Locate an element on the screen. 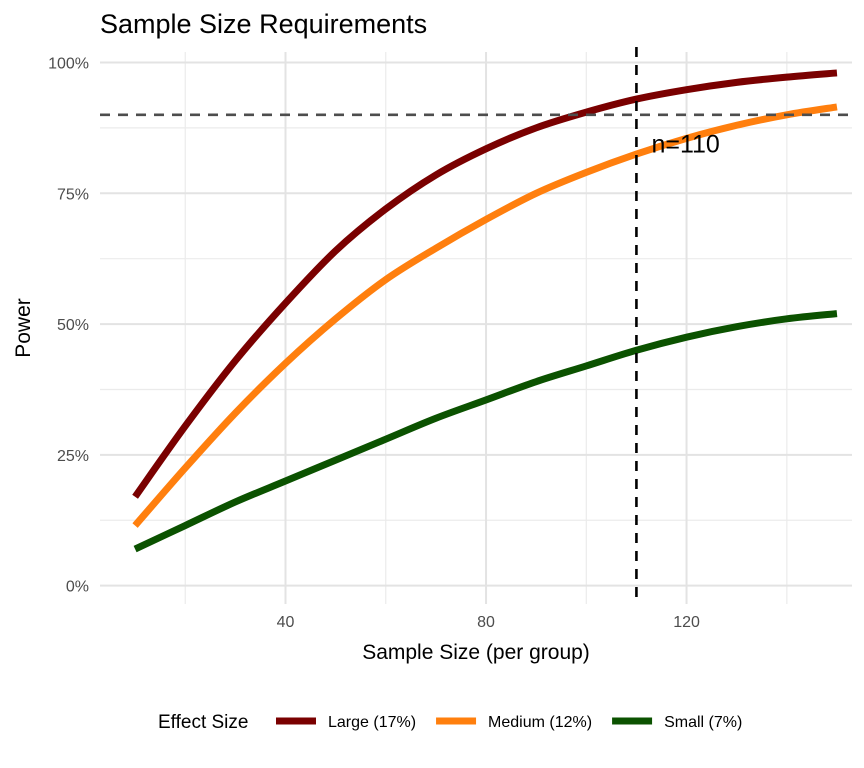  x-tick-labels: 40 80 120 is located at coordinates (488, 622).